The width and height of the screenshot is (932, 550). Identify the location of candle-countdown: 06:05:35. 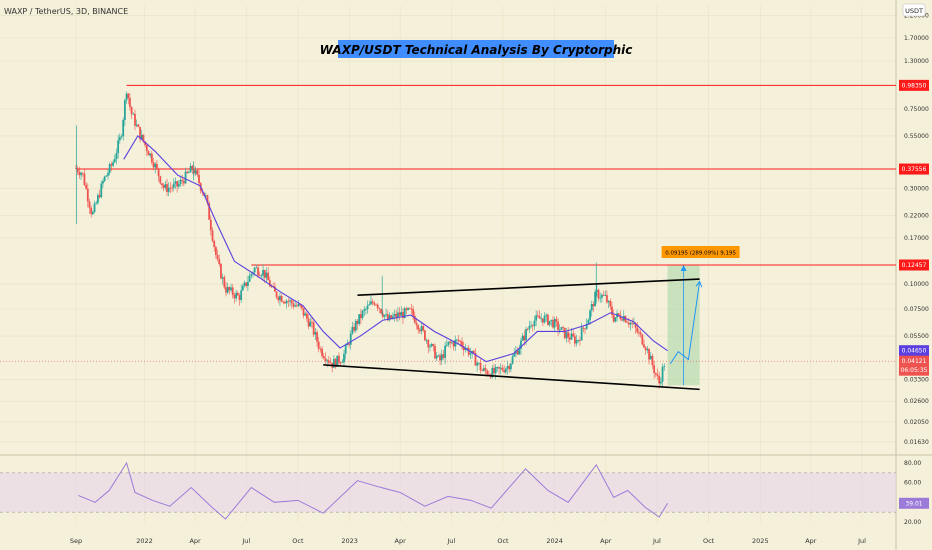
(914, 370).